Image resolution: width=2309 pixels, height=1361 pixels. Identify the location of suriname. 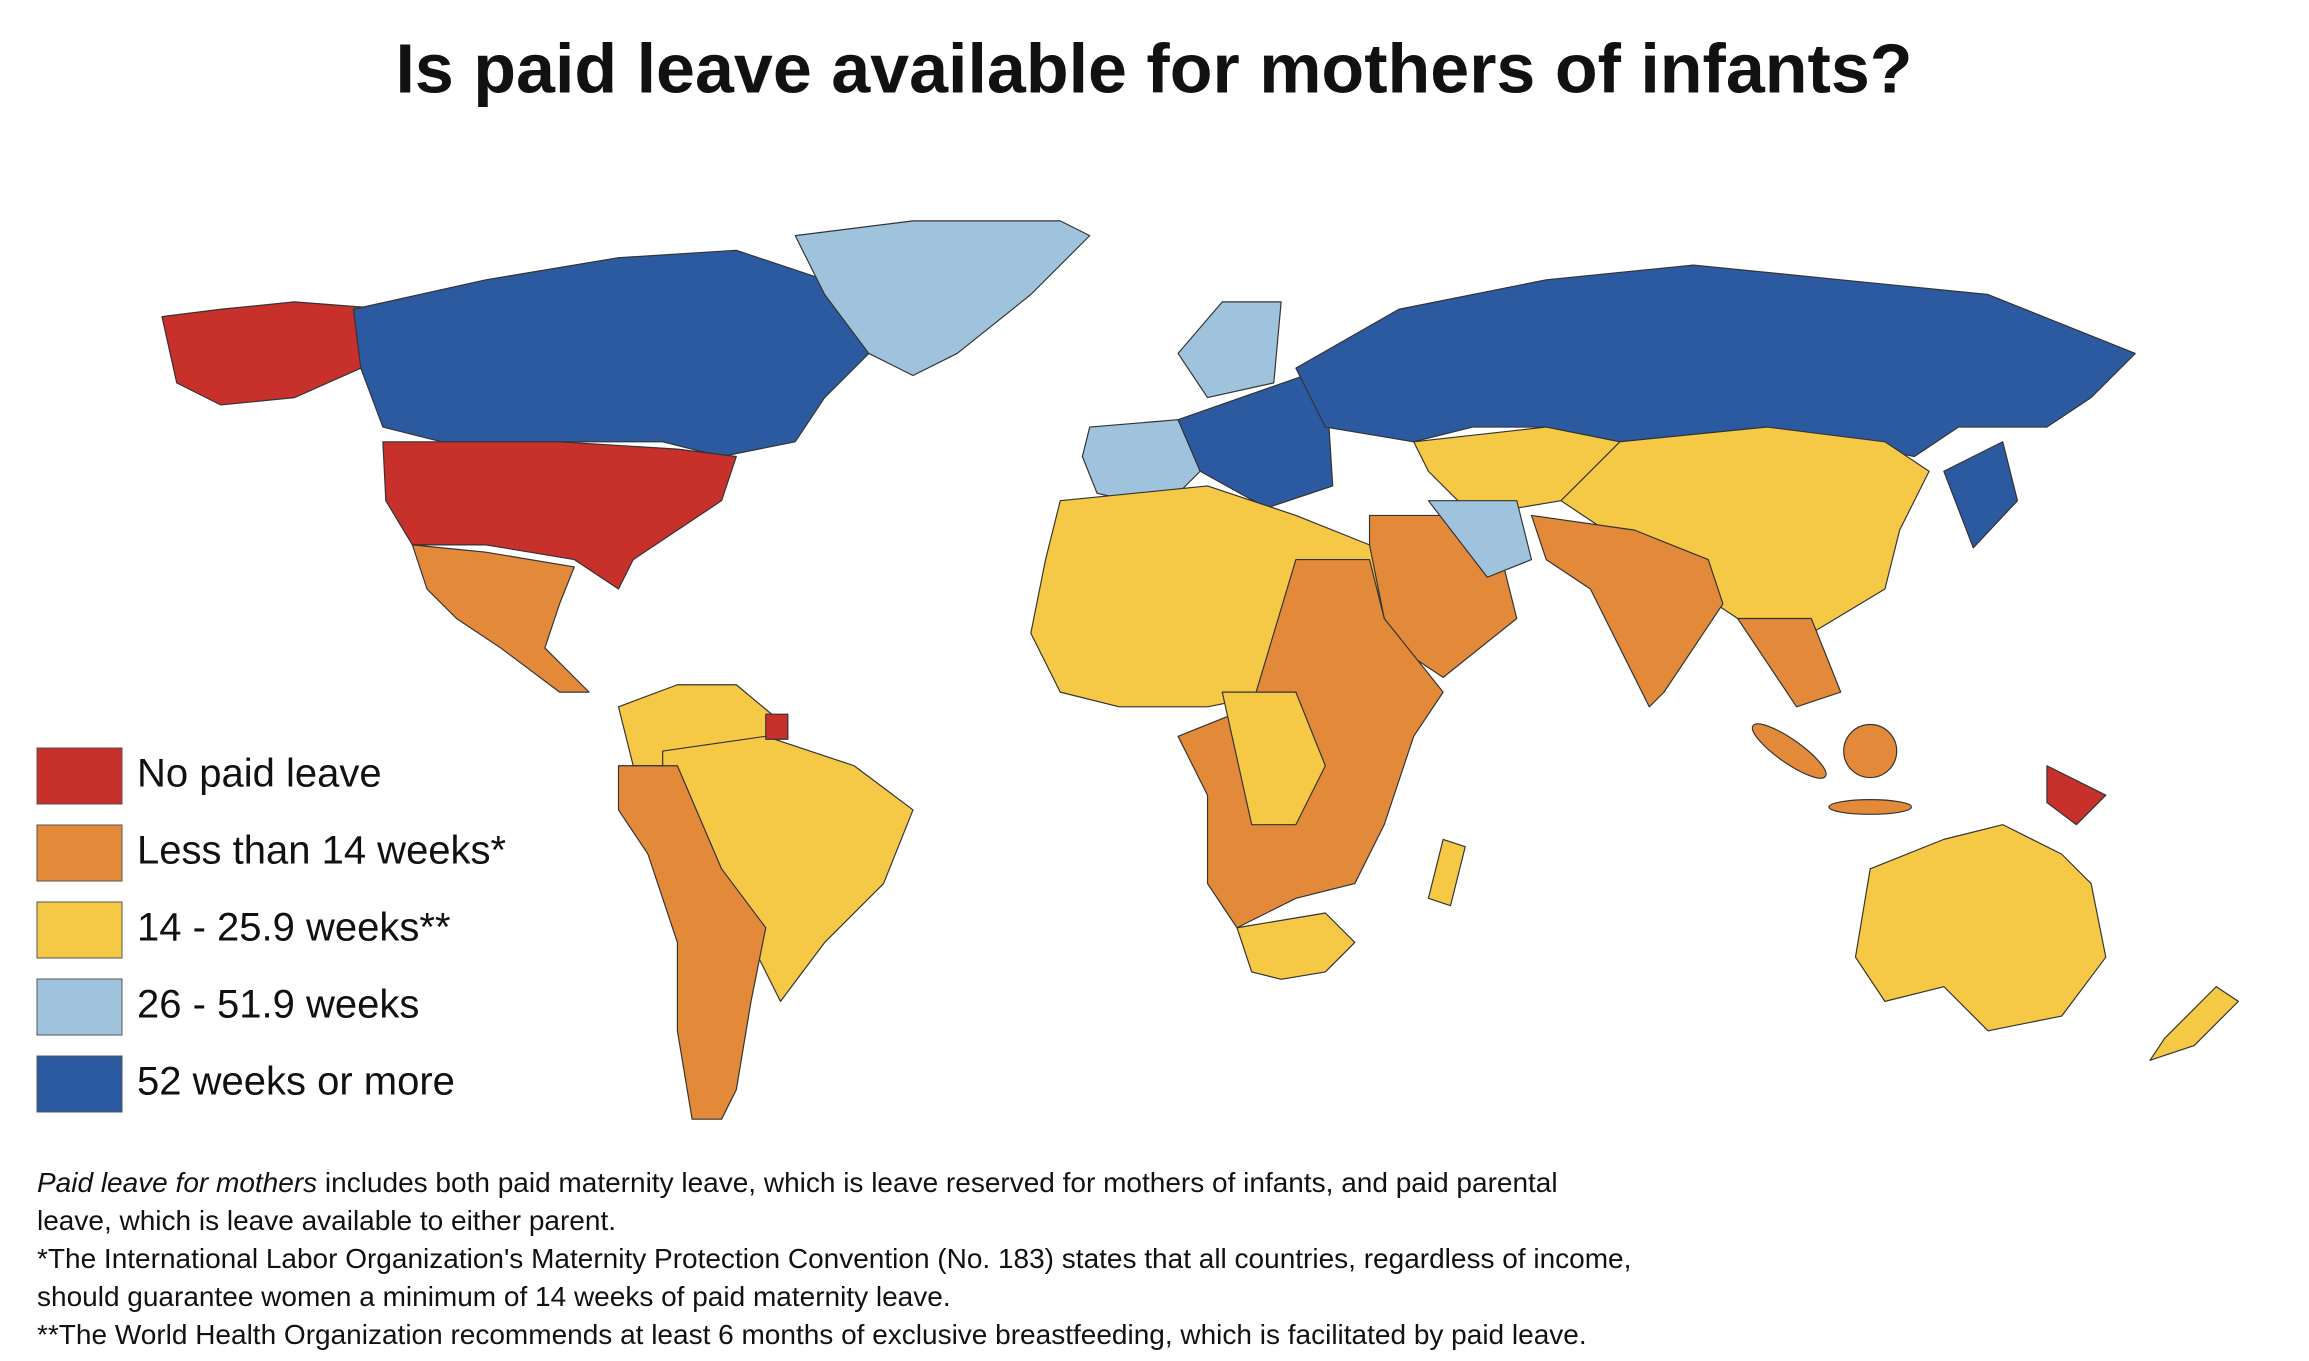
(777, 726).